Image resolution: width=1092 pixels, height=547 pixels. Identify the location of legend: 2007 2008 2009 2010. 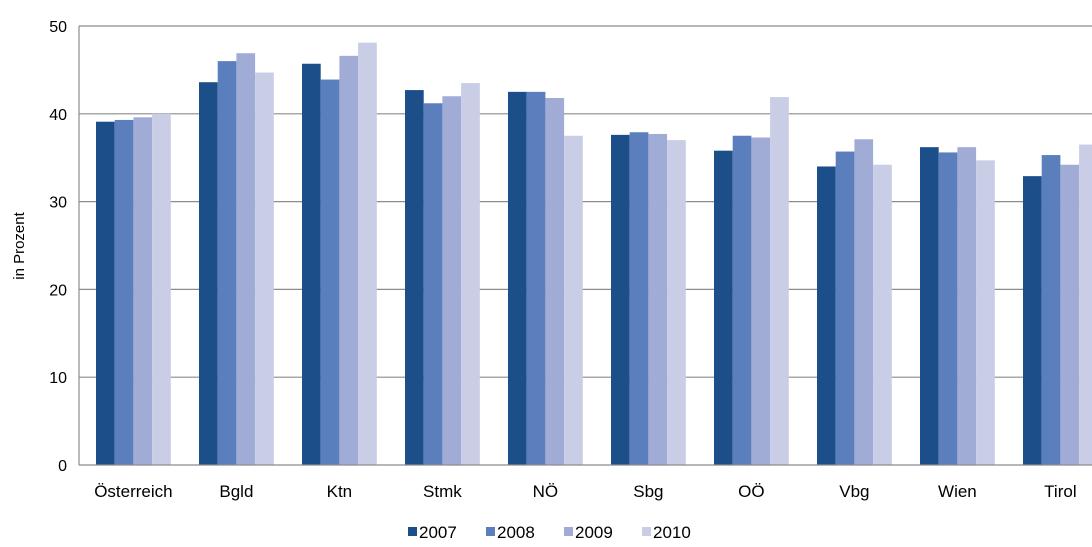
(549, 532).